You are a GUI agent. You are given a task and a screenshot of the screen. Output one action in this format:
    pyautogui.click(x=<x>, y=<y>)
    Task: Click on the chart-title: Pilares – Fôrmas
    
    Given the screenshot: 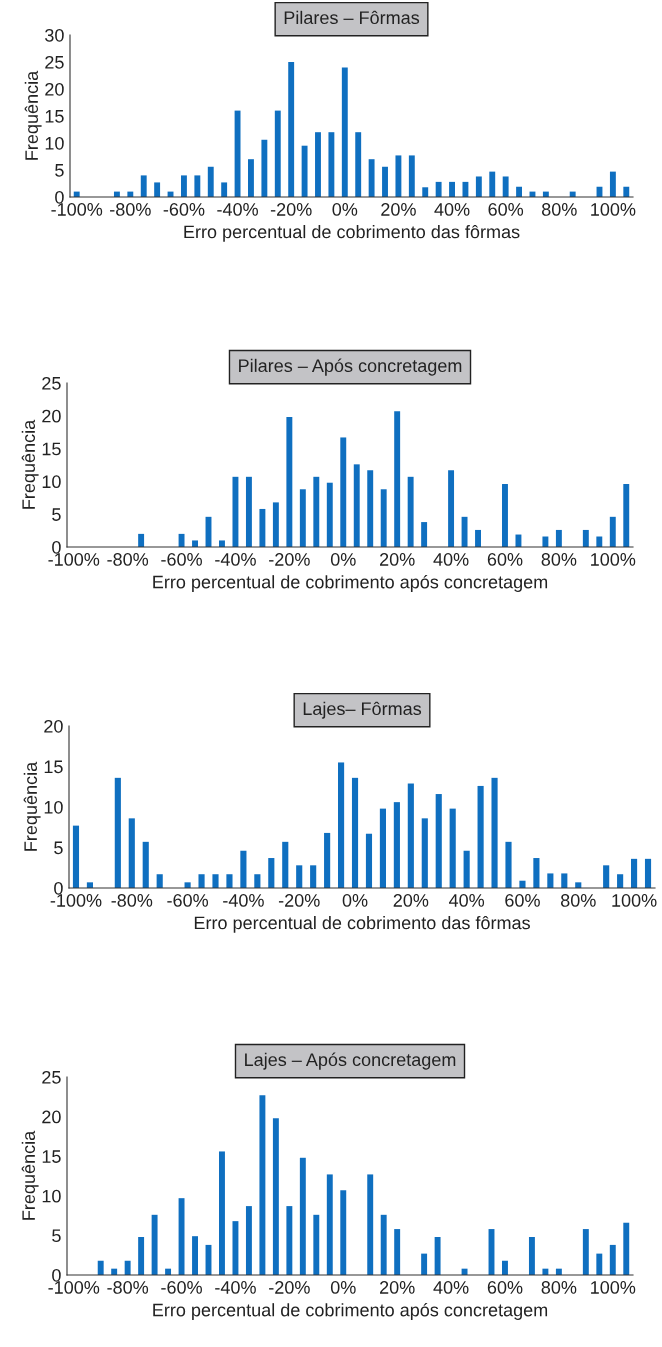 What is the action you would take?
    pyautogui.click(x=352, y=17)
    